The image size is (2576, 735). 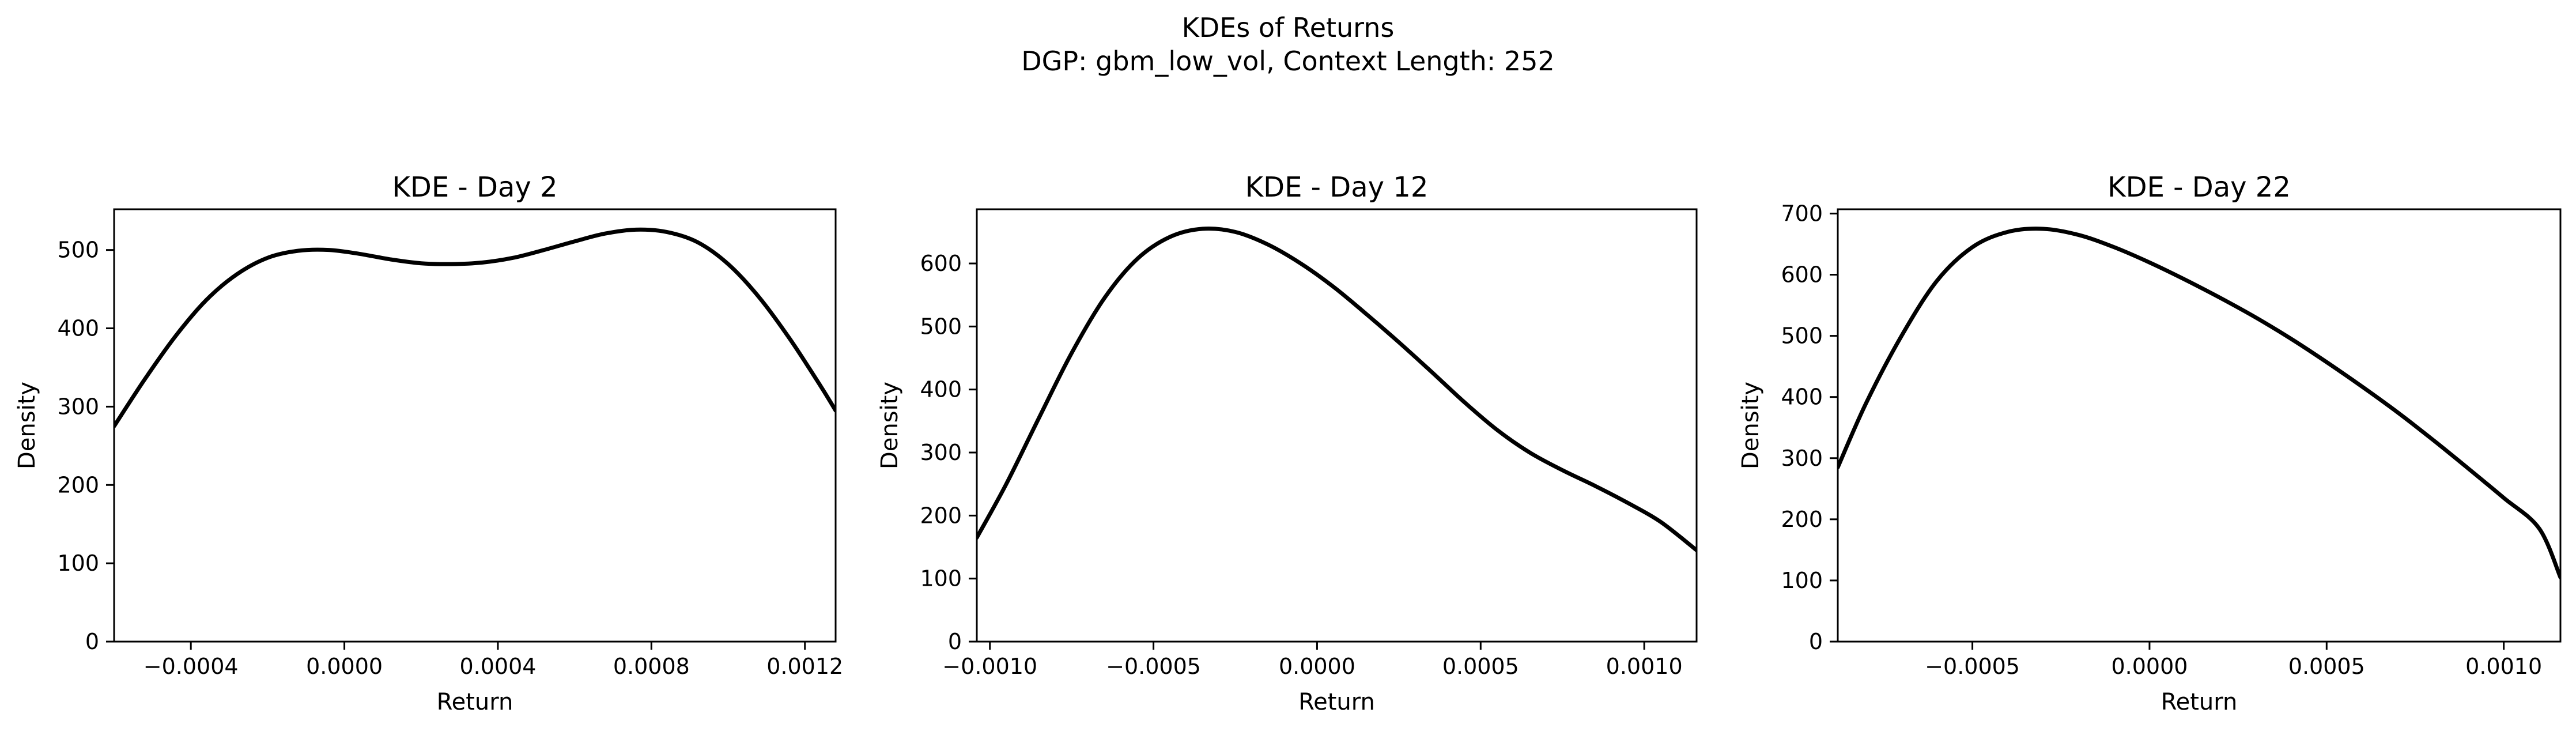 I want to click on panel-3-x-tick-label: −0.0005, so click(x=1972, y=666).